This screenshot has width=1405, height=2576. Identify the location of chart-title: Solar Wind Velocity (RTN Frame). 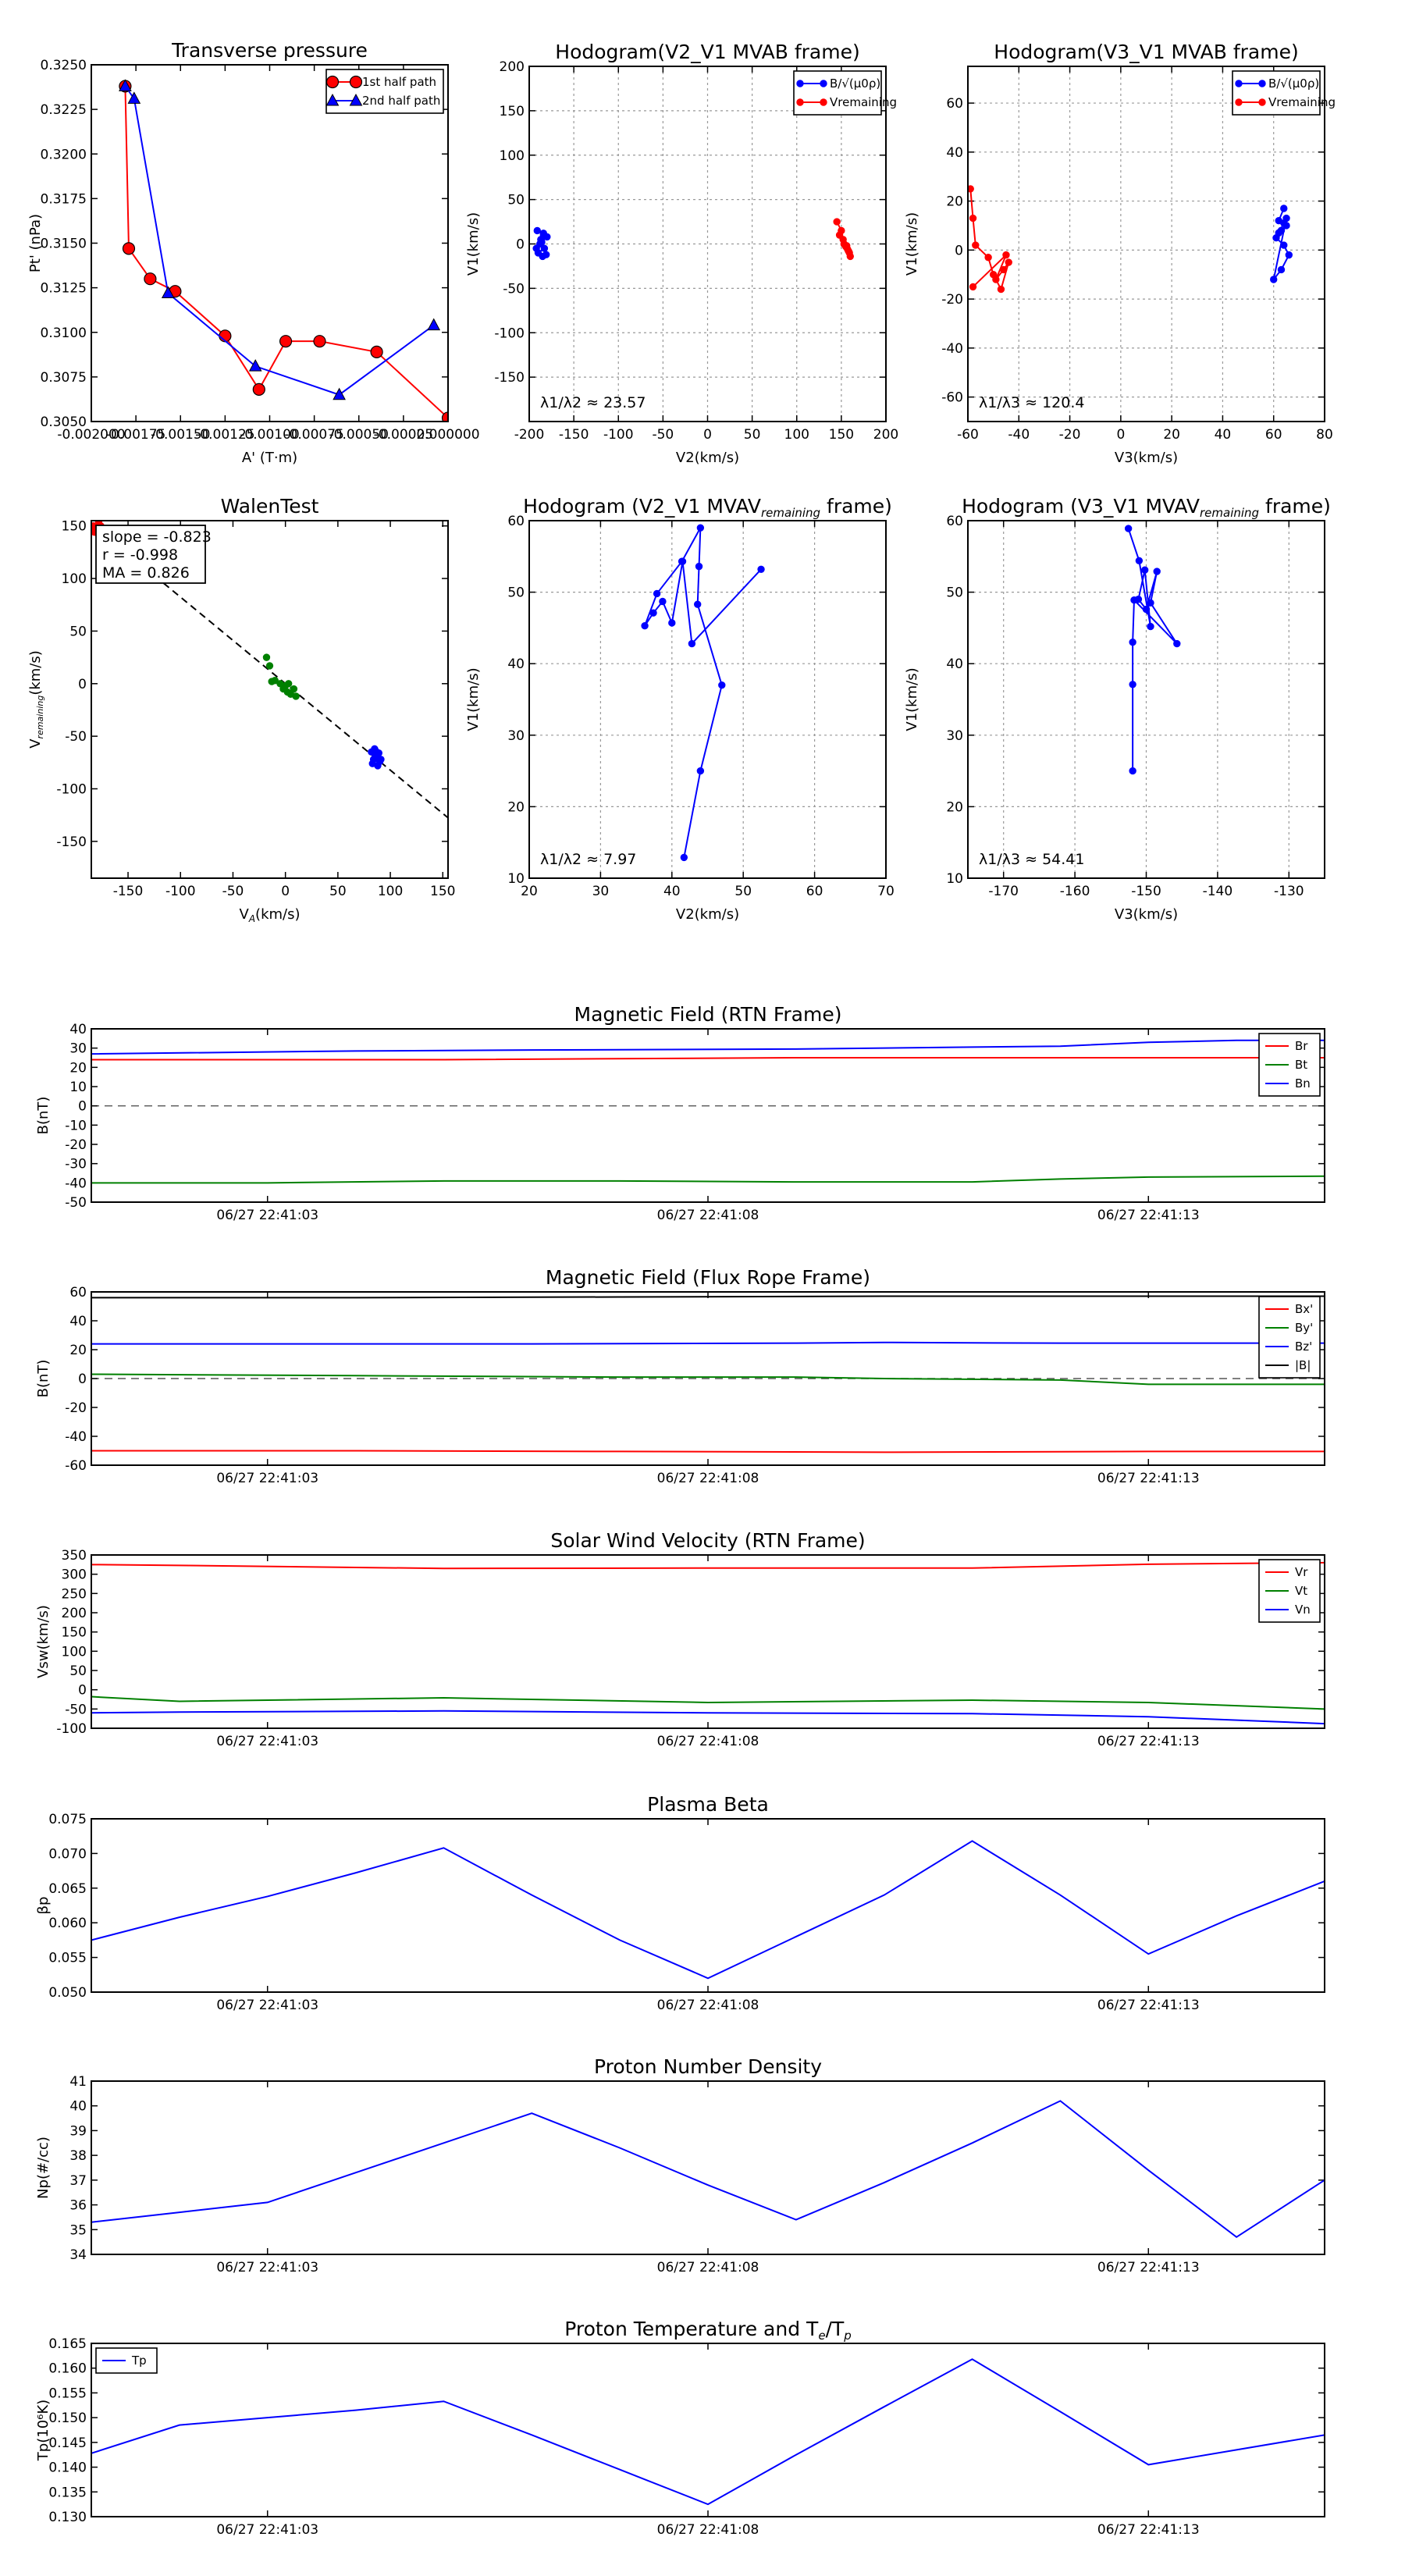
(708, 1540).